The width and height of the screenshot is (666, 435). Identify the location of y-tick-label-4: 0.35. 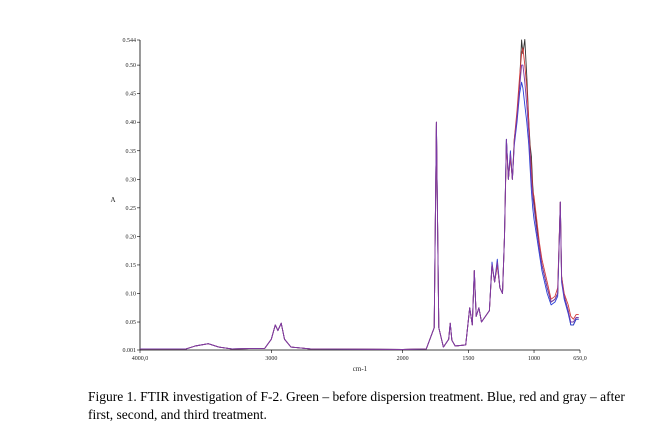
(131, 152).